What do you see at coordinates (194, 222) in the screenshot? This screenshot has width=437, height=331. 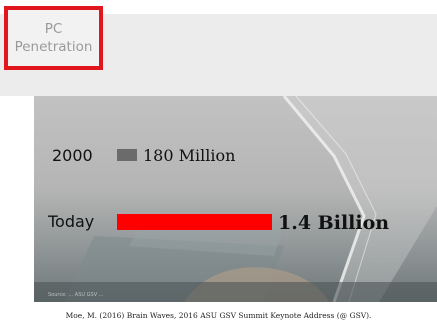 I see `bar-today` at bounding box center [194, 222].